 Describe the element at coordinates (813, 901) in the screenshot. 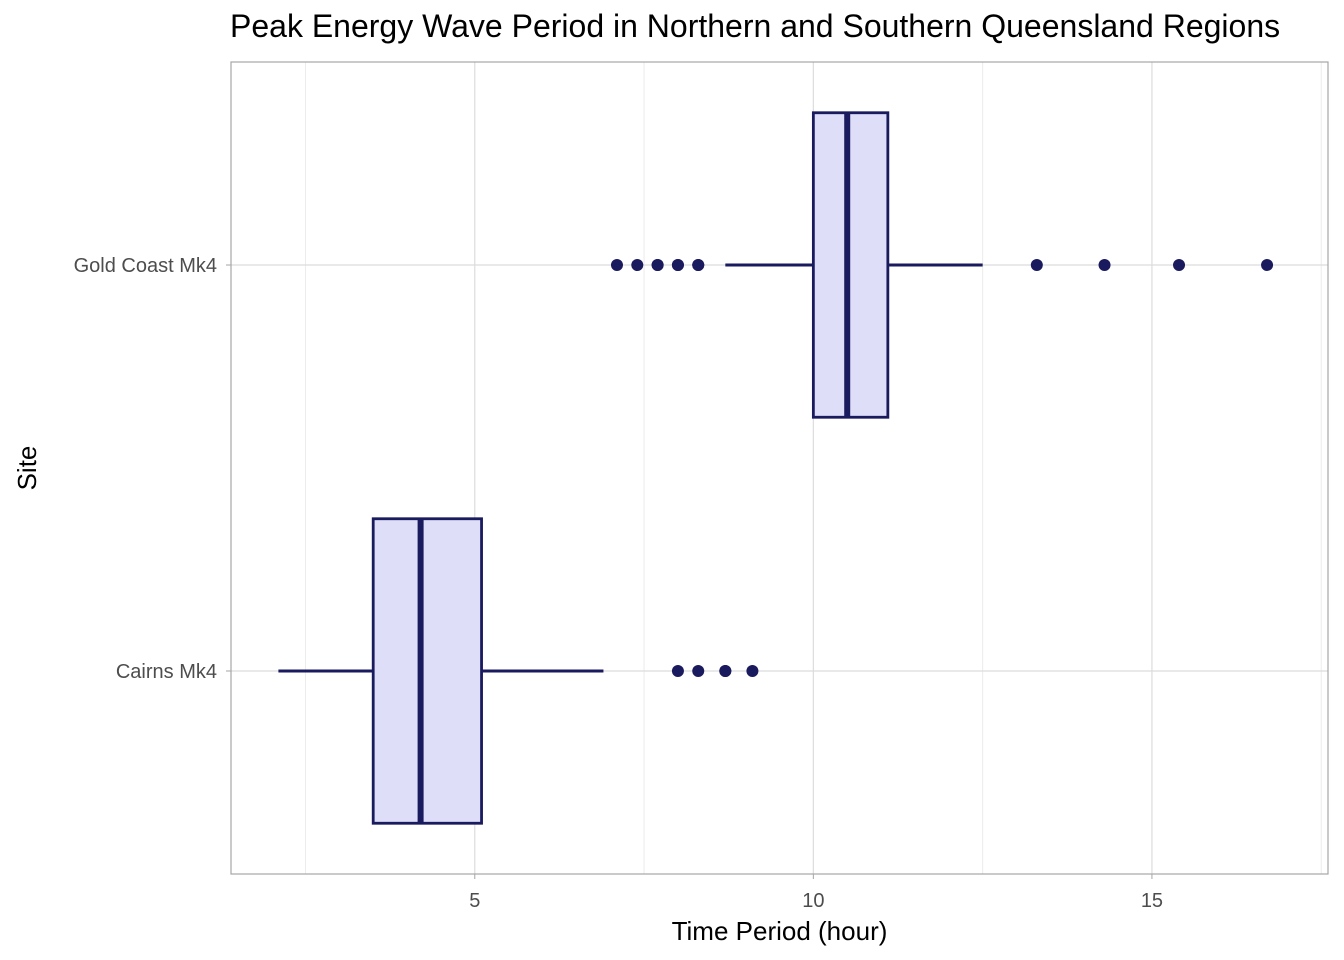

I see `x-tick-label: 10` at that location.